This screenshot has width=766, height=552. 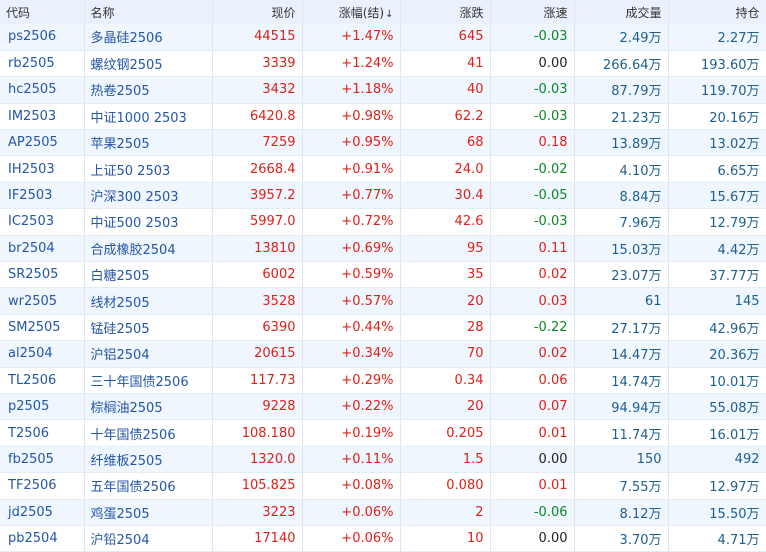 I want to click on volume-cell: 266.64万, so click(x=621, y=64).